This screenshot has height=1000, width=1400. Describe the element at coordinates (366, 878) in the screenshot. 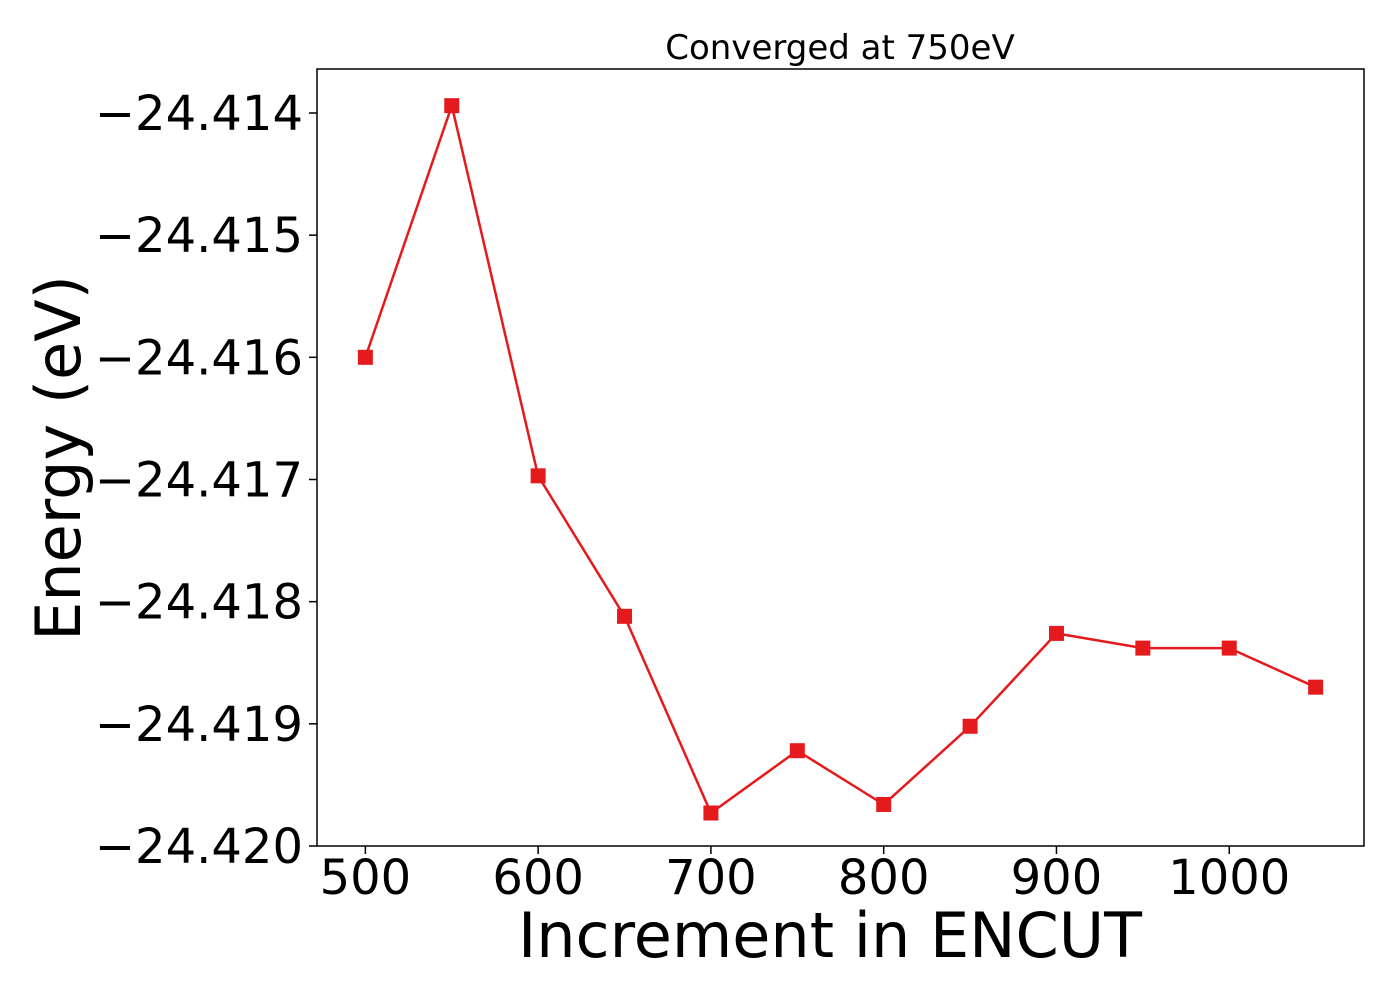

I see `x-tick-label: 500` at that location.